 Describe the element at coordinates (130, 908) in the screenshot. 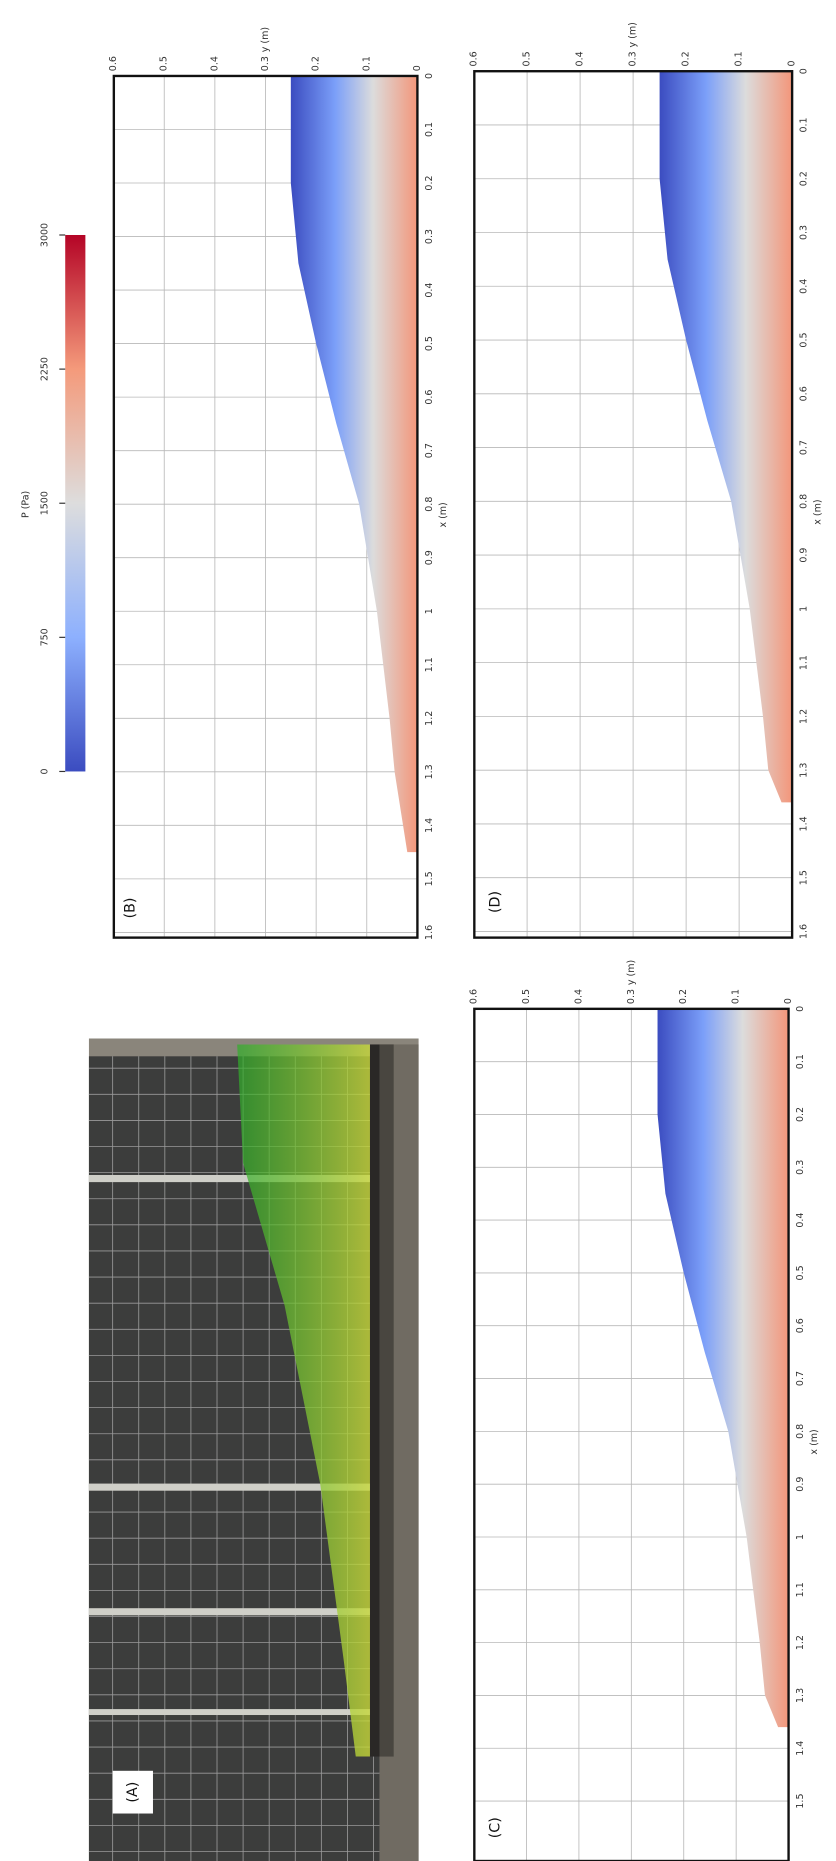

I see `panel-label: (B)` at that location.